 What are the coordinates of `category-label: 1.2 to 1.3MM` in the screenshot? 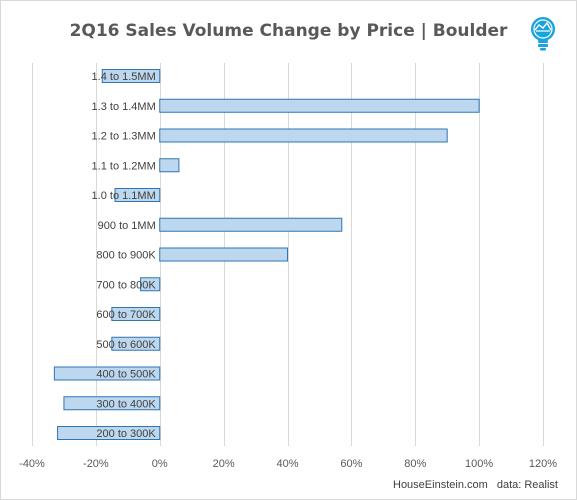 It's located at (124, 137).